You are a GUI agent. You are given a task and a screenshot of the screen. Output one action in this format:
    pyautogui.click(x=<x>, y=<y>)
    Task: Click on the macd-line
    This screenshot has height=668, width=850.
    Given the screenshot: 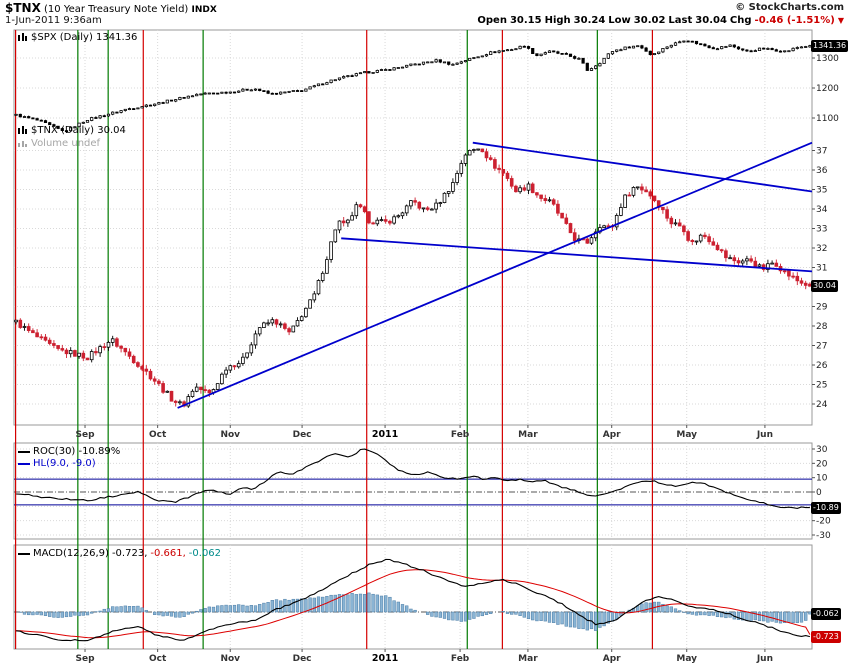 What is the action you would take?
    pyautogui.click(x=413, y=600)
    